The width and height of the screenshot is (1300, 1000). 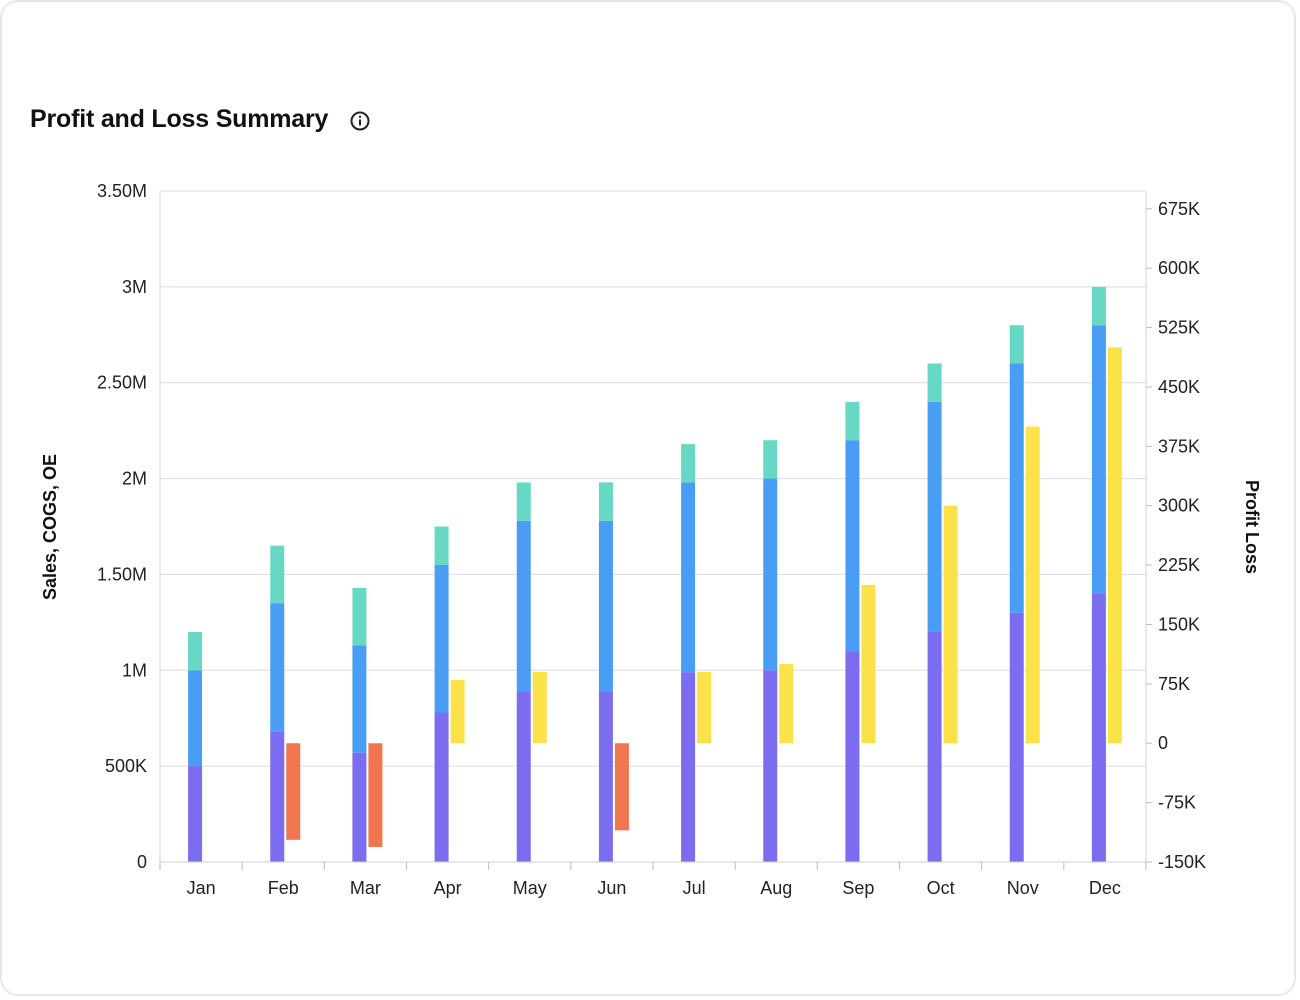 I want to click on x-tick-label: Sep, so click(x=858, y=888).